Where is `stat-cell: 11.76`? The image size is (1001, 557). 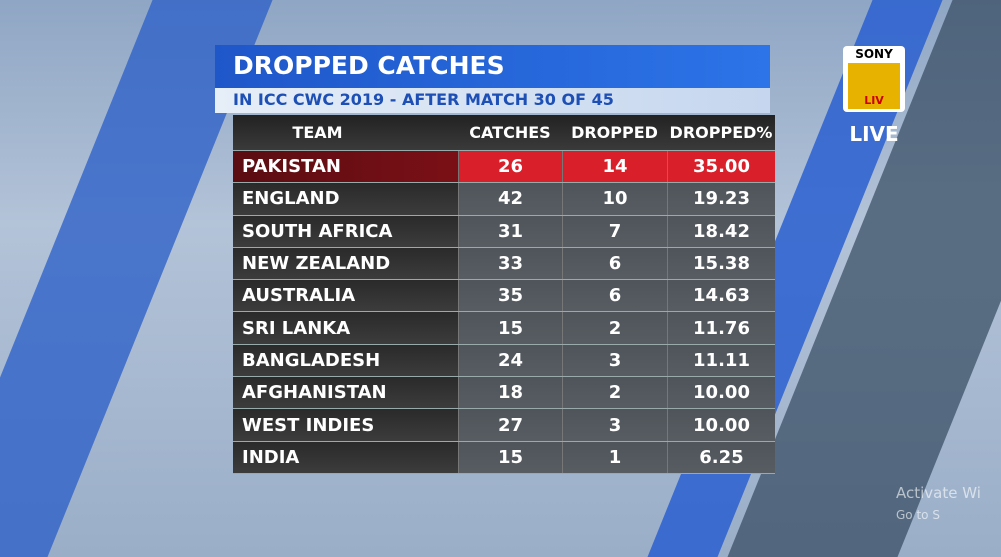 stat-cell: 11.76 is located at coordinates (721, 328).